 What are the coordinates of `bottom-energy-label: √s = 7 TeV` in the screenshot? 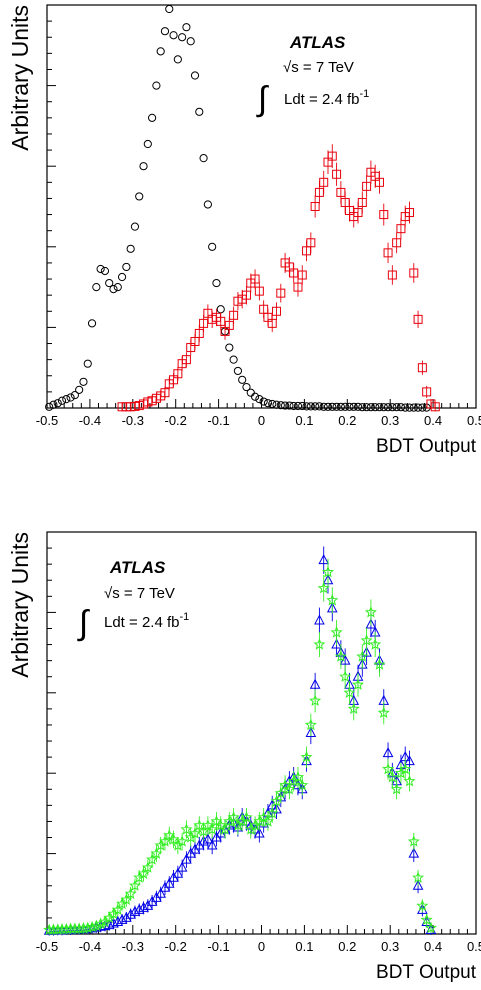 It's located at (139, 593).